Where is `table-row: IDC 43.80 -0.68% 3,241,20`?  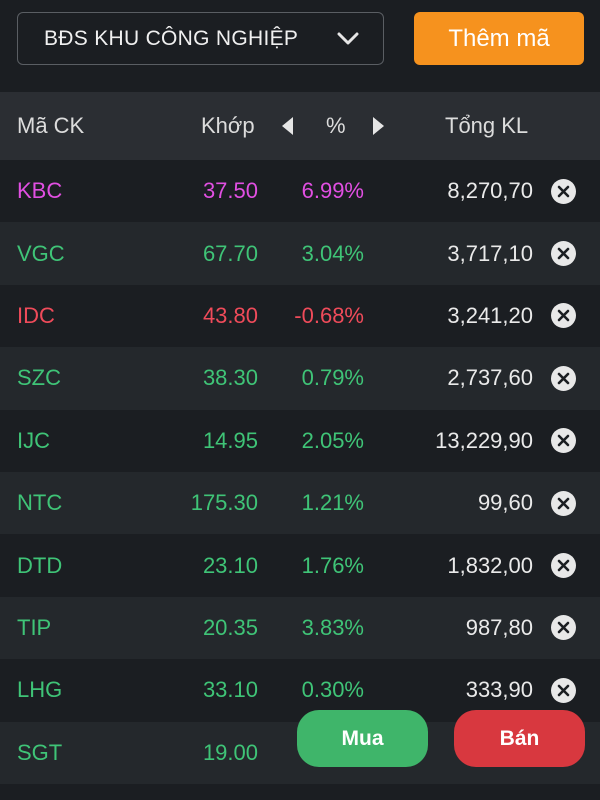
table-row: IDC 43.80 -0.68% 3,241,20 is located at coordinates (300, 316).